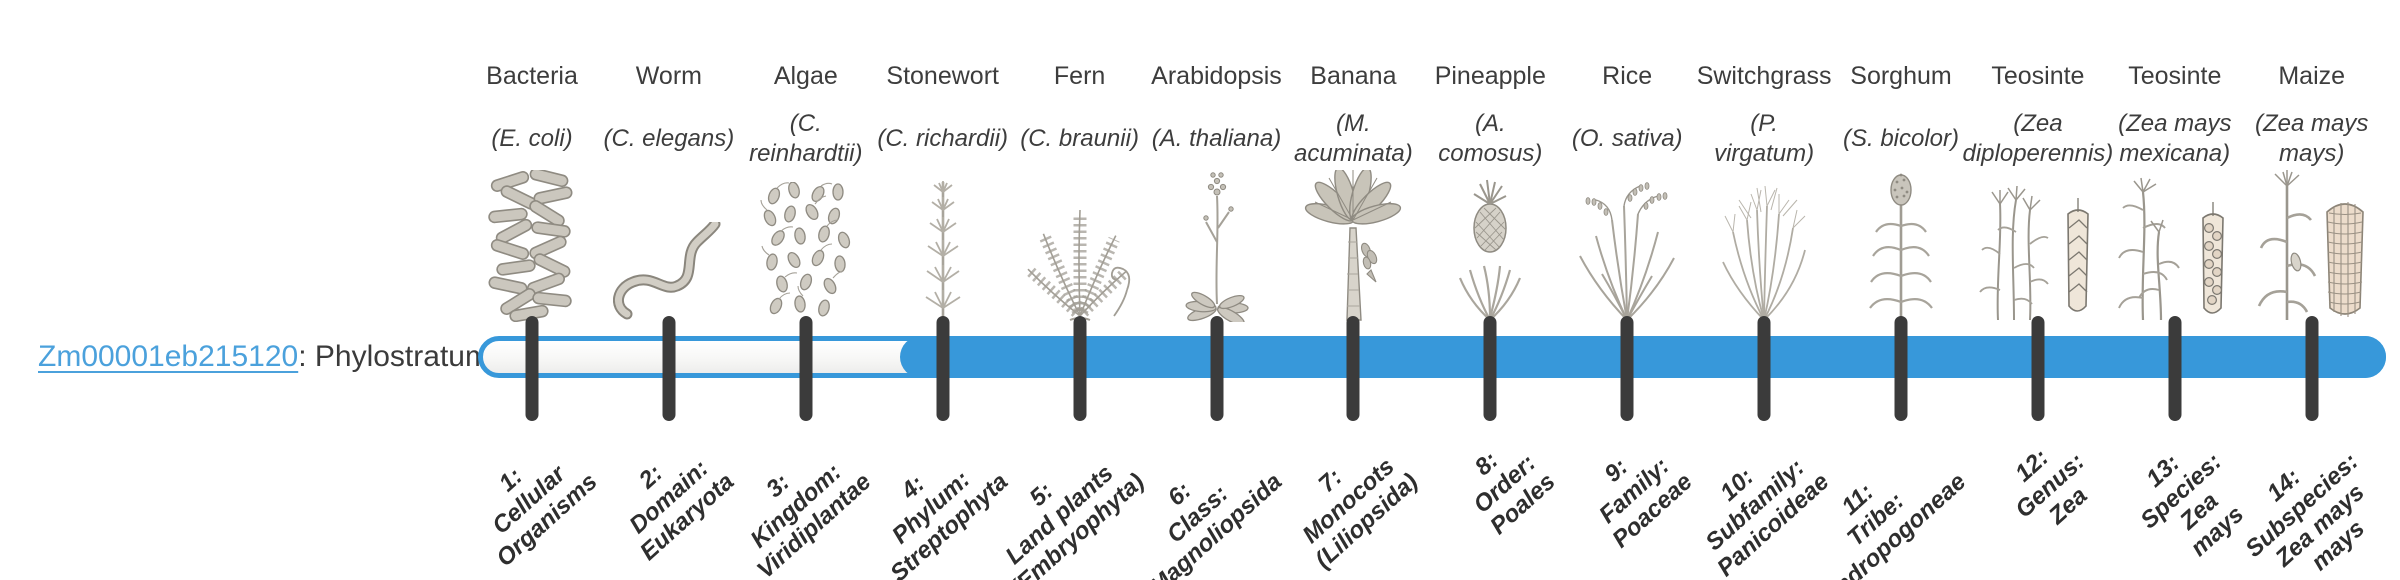 The image size is (2400, 580). Describe the element at coordinates (1627, 138) in the screenshot. I see `organism-species: (O. sativa)` at that location.